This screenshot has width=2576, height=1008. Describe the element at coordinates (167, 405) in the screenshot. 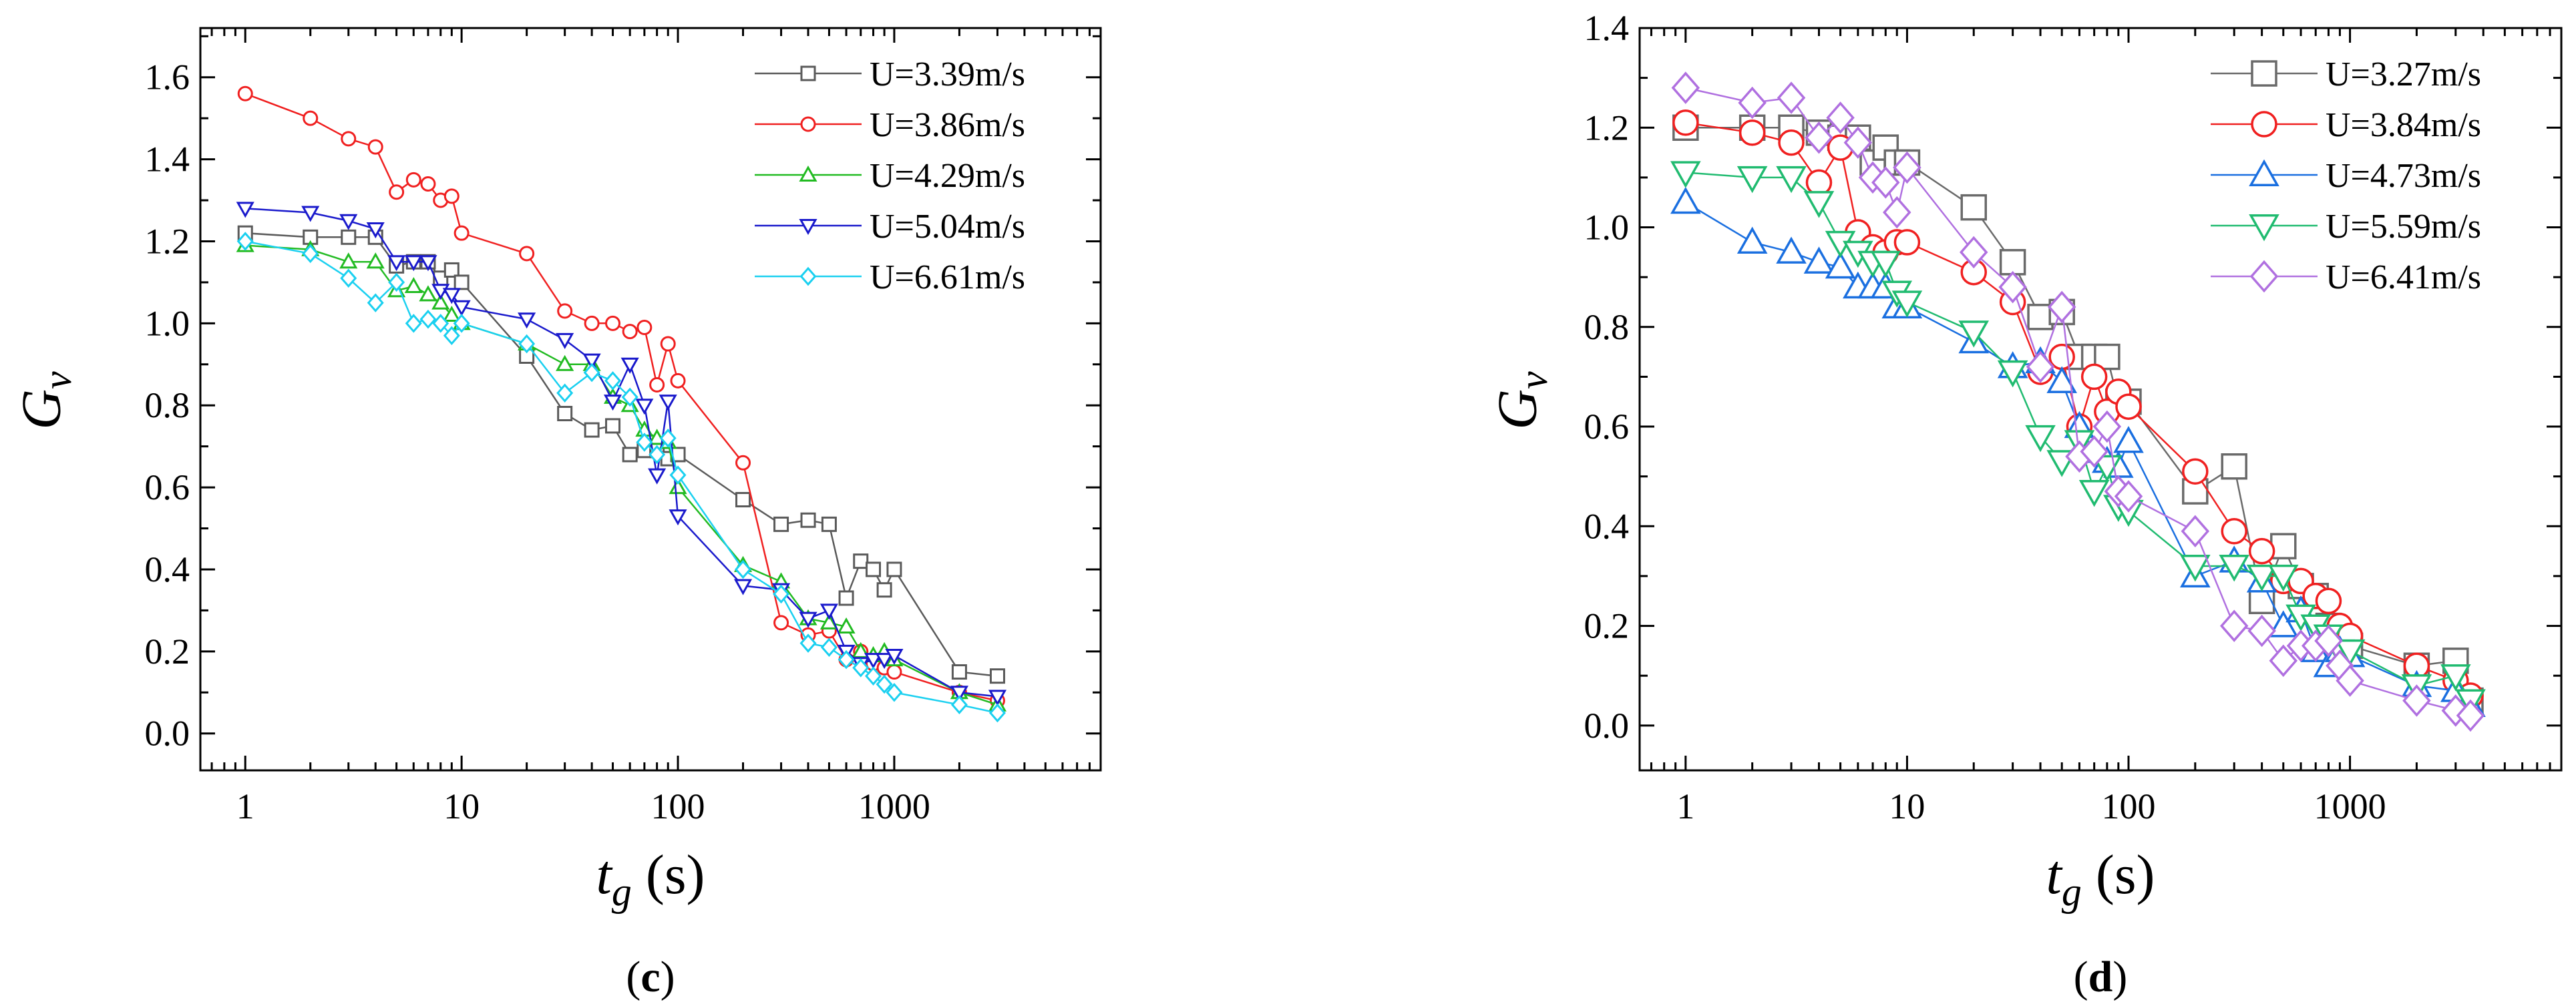

I see `y-tick-label: 0.8` at that location.